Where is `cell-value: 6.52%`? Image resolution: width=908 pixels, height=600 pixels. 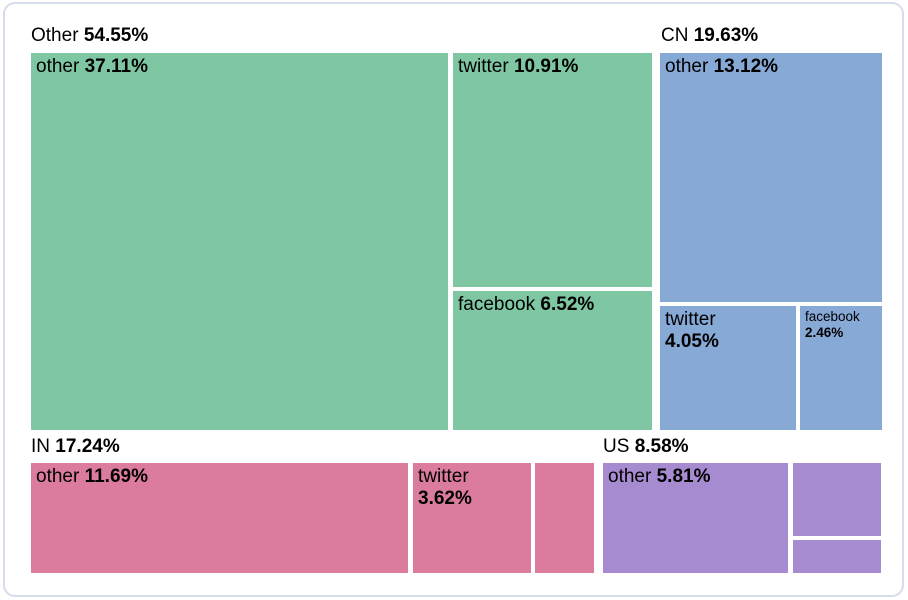
cell-value: 6.52% is located at coordinates (567, 304).